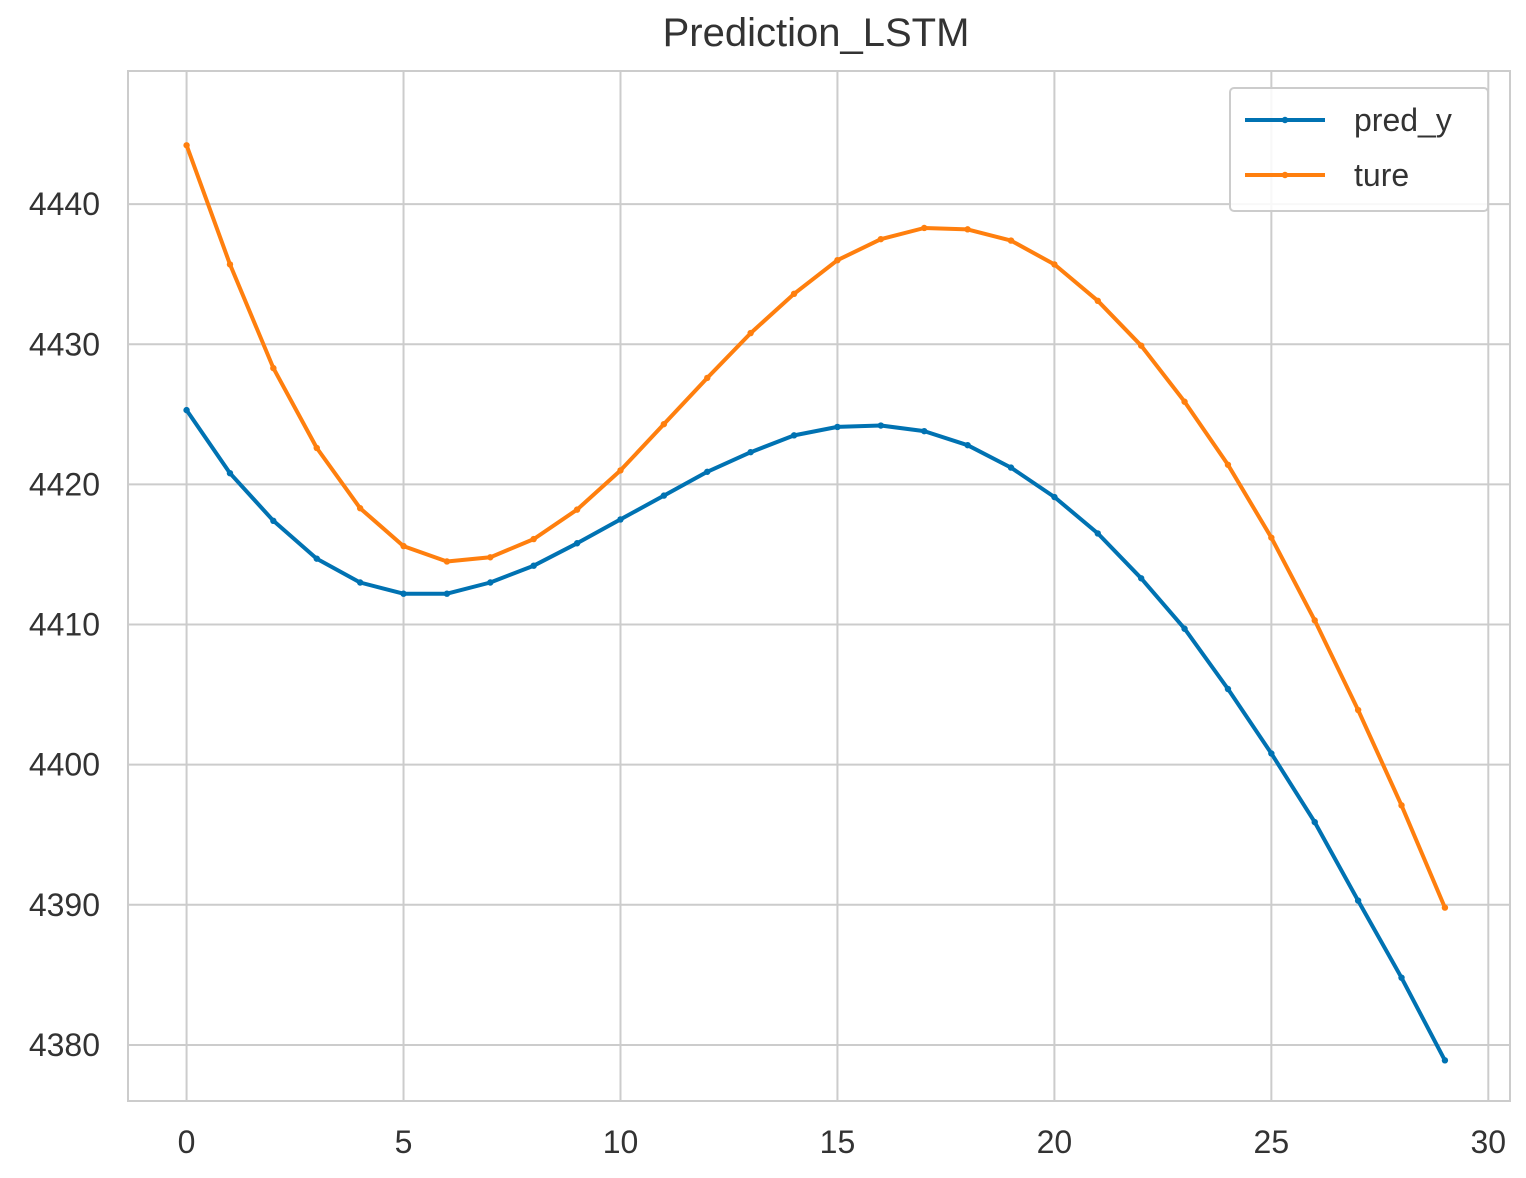  What do you see at coordinates (1381, 175) in the screenshot?
I see `legend-label-ture: ture` at bounding box center [1381, 175].